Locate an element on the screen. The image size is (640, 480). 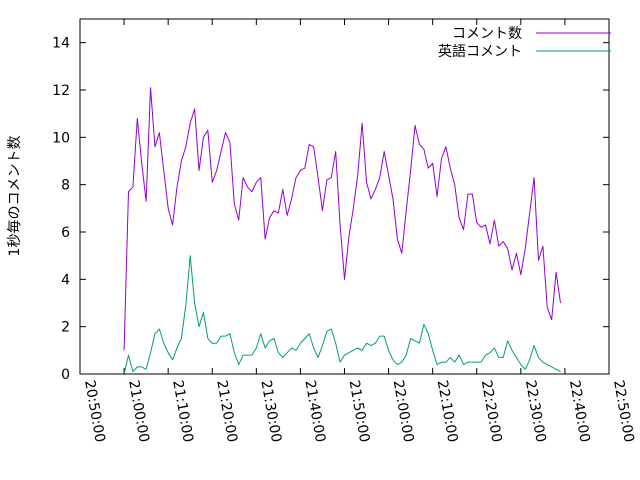
y-tick-label: 8 is located at coordinates (65, 186).